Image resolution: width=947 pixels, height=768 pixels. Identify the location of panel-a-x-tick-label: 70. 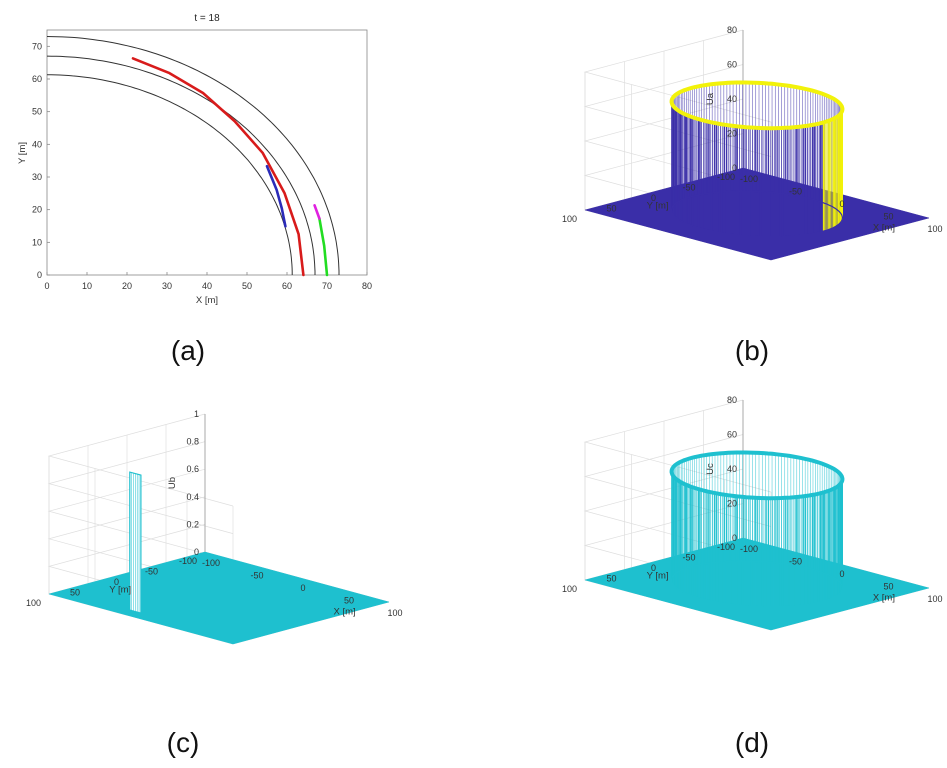
(327, 286).